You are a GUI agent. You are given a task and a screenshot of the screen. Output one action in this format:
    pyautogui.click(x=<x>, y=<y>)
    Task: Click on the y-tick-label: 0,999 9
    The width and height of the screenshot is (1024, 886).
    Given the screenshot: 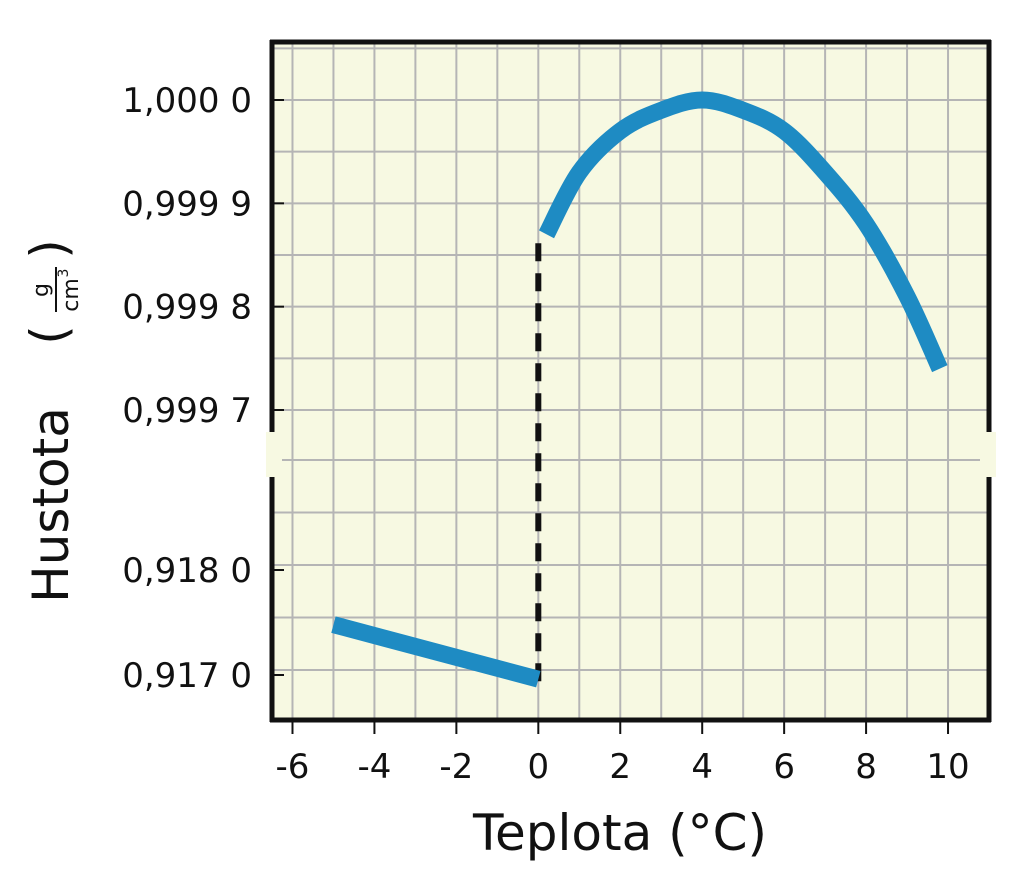 What is the action you would take?
    pyautogui.click(x=187, y=204)
    